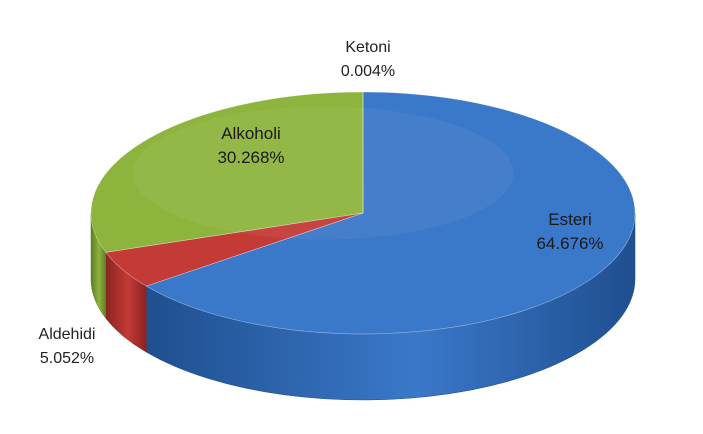  I want to click on label-aldehidi-value: 5.052%, so click(67, 358).